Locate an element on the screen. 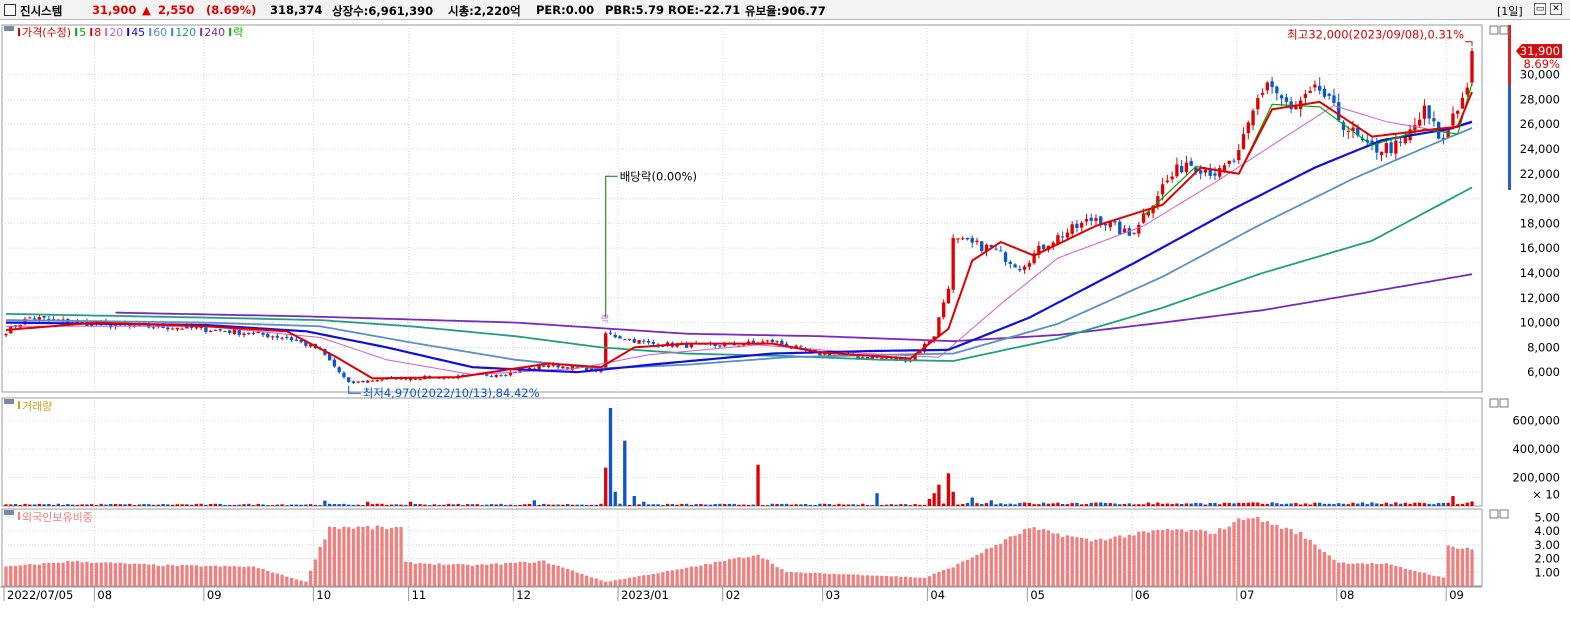 The image size is (1570, 629). price-tick-label: 20,000 is located at coordinates (1540, 199).